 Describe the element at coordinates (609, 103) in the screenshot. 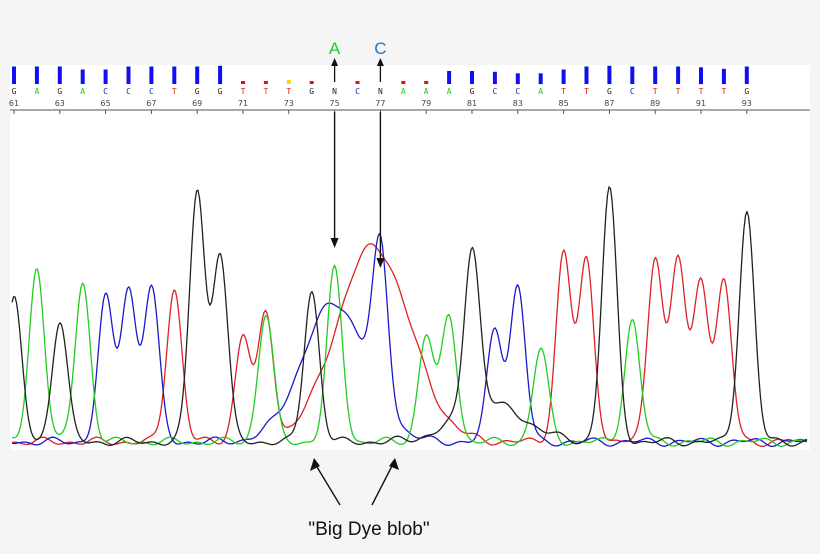

I see `position-tick-label: 87` at that location.